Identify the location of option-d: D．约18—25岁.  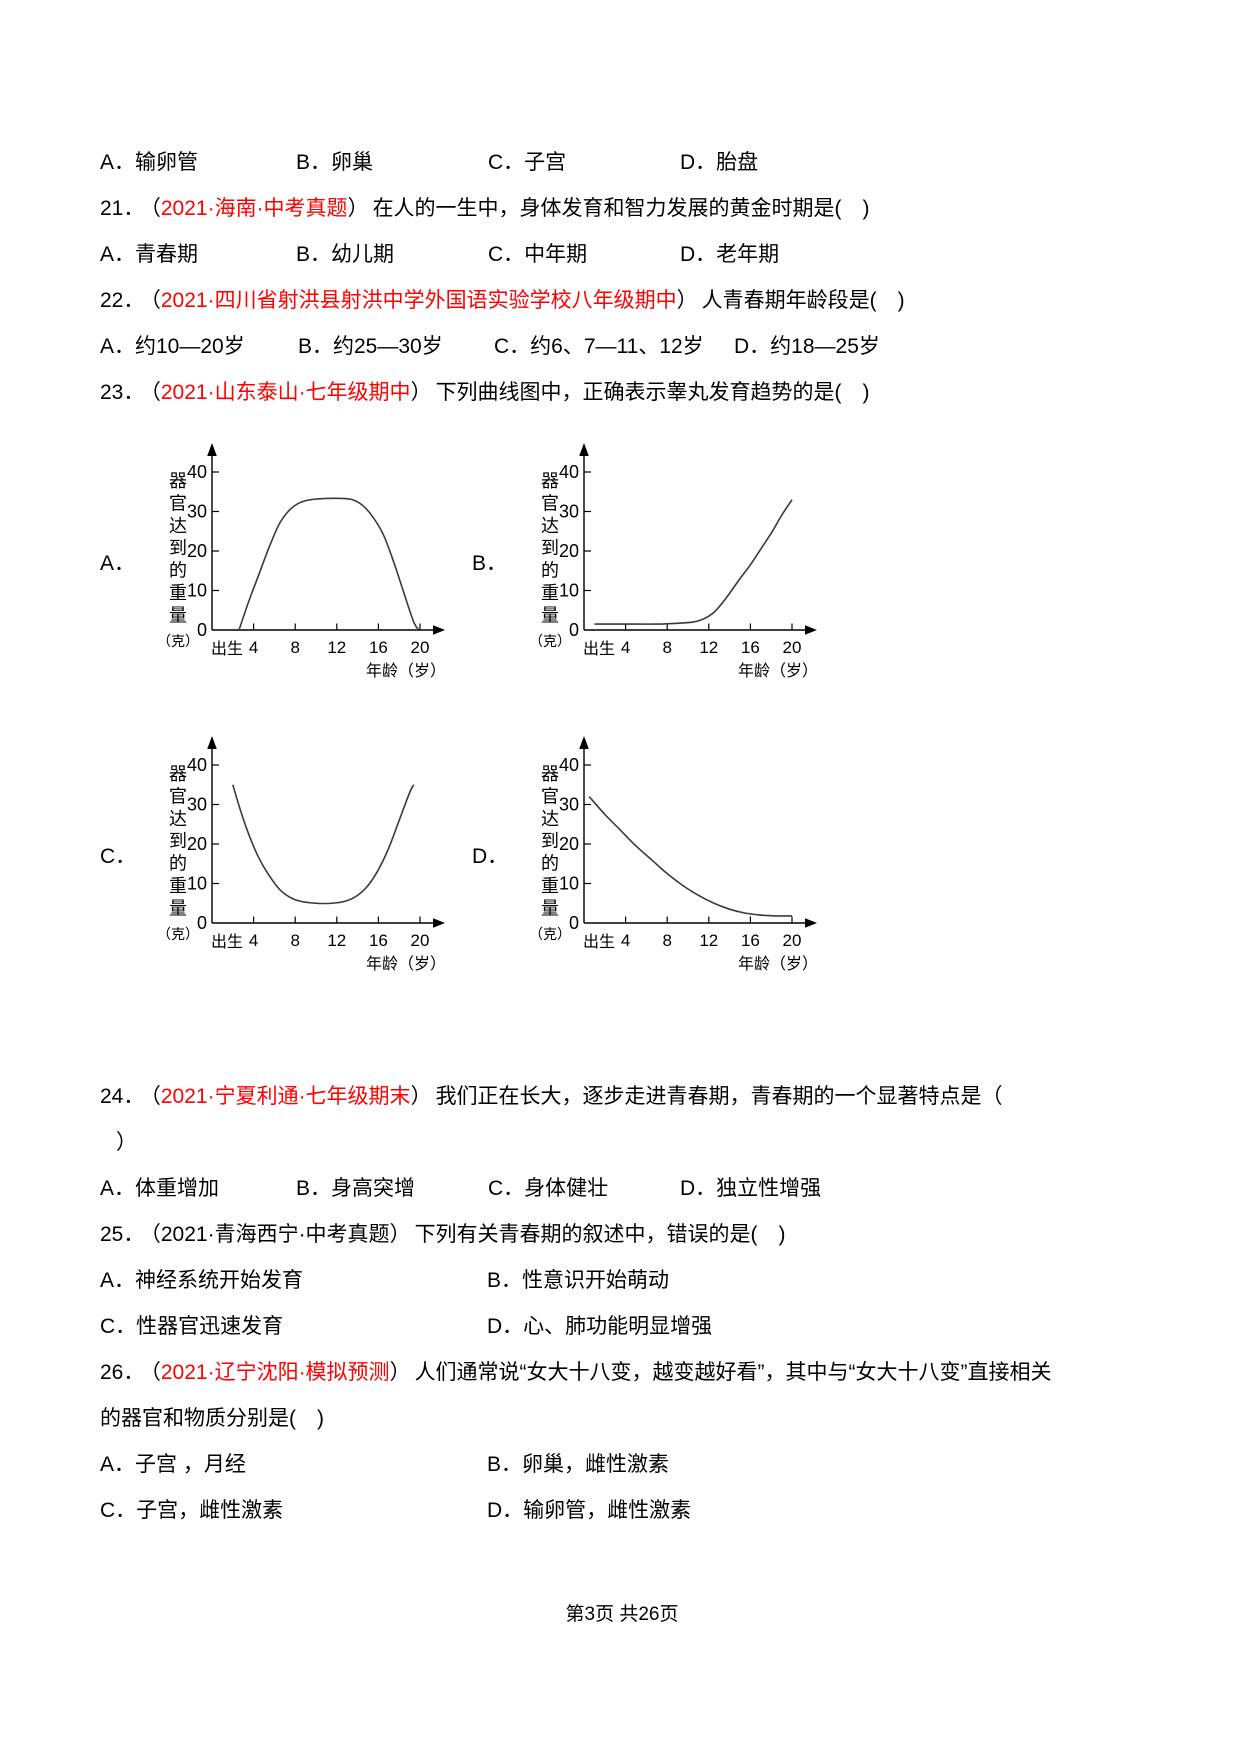
(807, 346).